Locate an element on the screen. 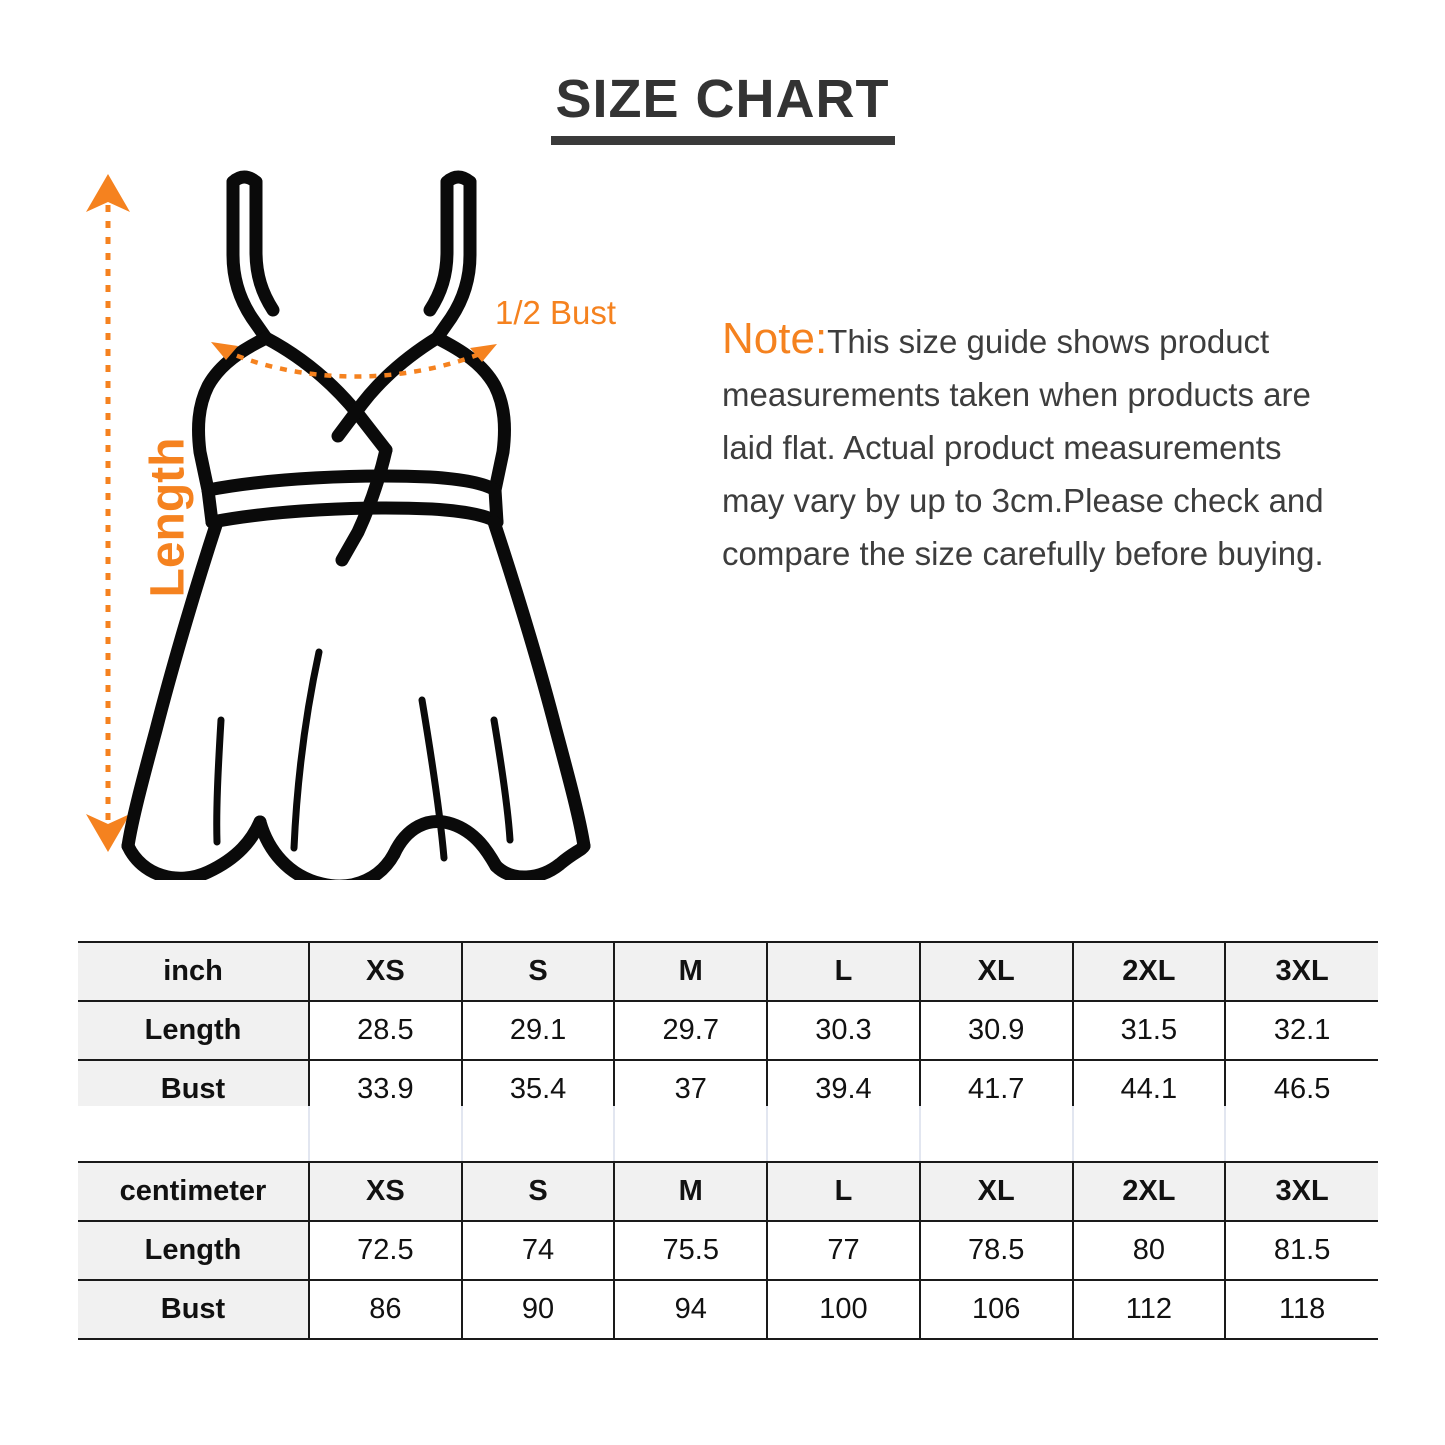  note-line-2: measurements taken when products are is located at coordinates (1016, 394).